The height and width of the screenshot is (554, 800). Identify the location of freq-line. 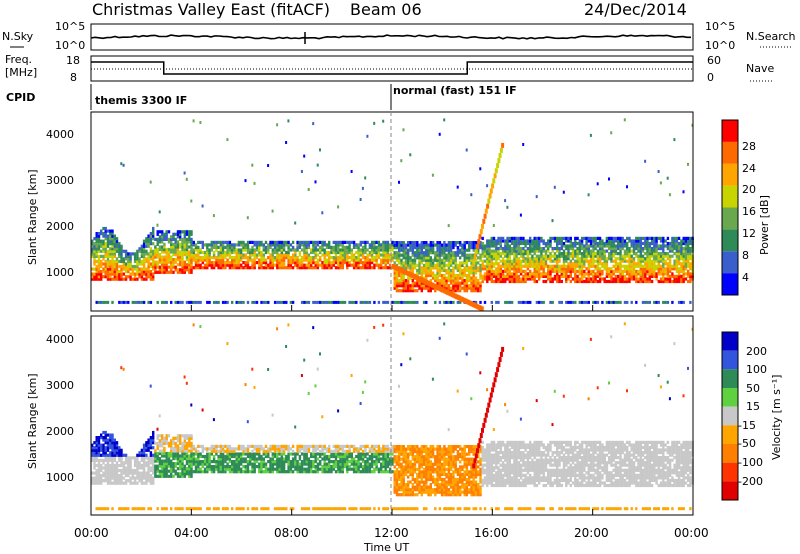
(392, 68).